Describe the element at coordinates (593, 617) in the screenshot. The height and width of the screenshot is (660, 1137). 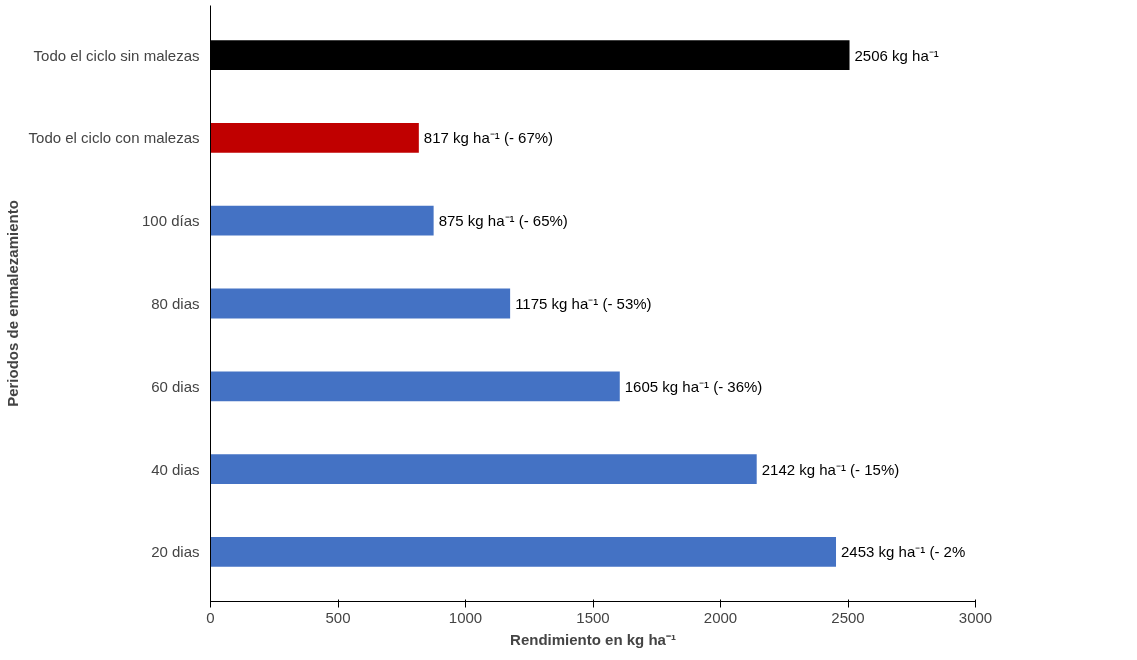
I see `x-tick-label: 1500` at that location.